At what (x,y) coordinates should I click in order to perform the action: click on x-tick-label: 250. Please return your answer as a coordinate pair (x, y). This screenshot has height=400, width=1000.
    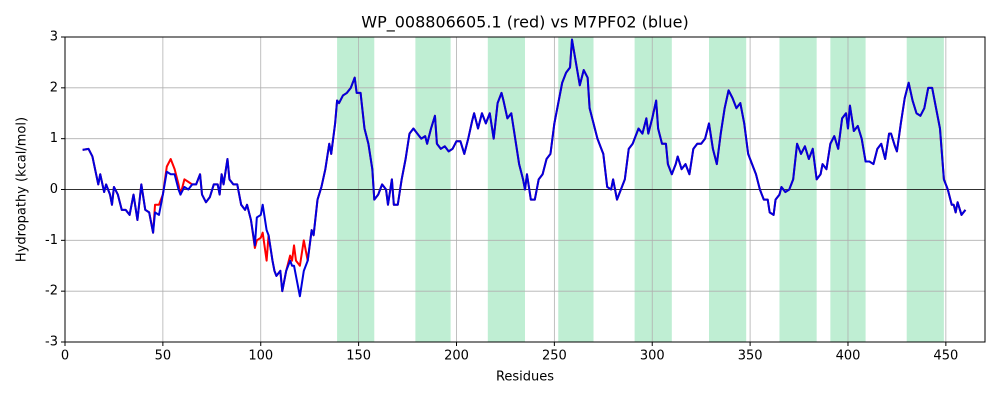
    Looking at the image, I should click on (554, 356).